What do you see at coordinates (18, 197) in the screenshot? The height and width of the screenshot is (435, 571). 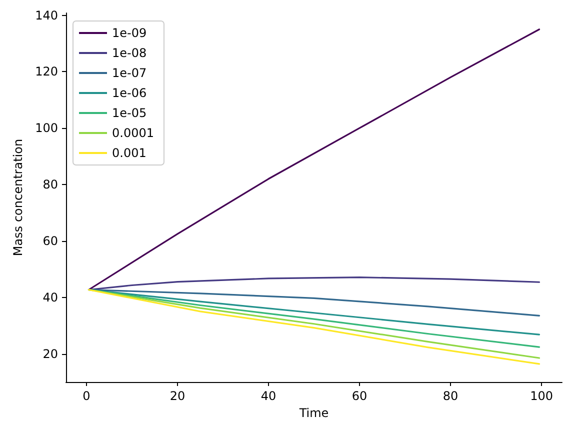 I see `y-axis-title: Mass concentration` at bounding box center [18, 197].